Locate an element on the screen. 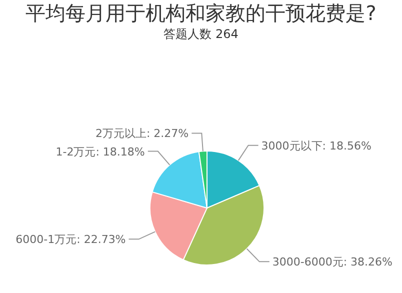  chart-subtitle: 答题人数 264 is located at coordinates (201, 34).